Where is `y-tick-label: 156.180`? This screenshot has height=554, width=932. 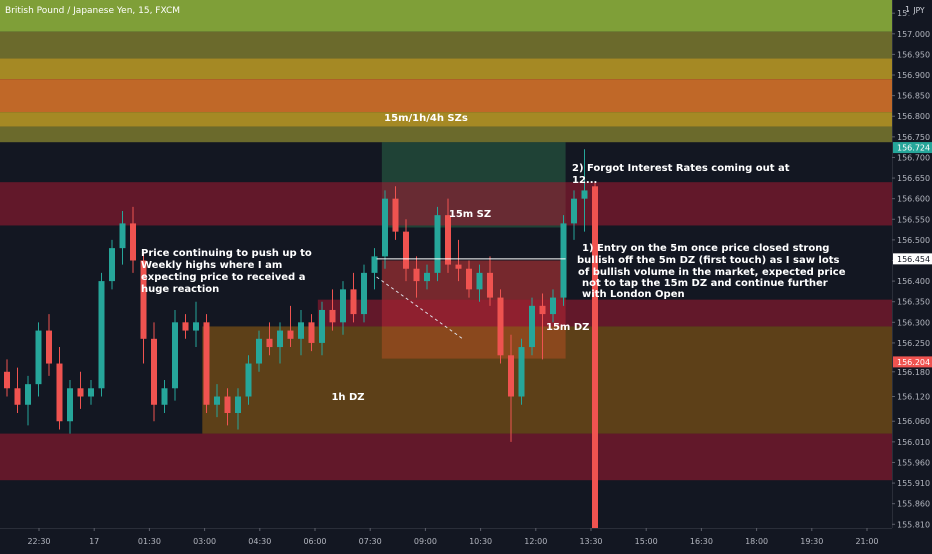
y-tick-label: 156.180 is located at coordinates (913, 372).